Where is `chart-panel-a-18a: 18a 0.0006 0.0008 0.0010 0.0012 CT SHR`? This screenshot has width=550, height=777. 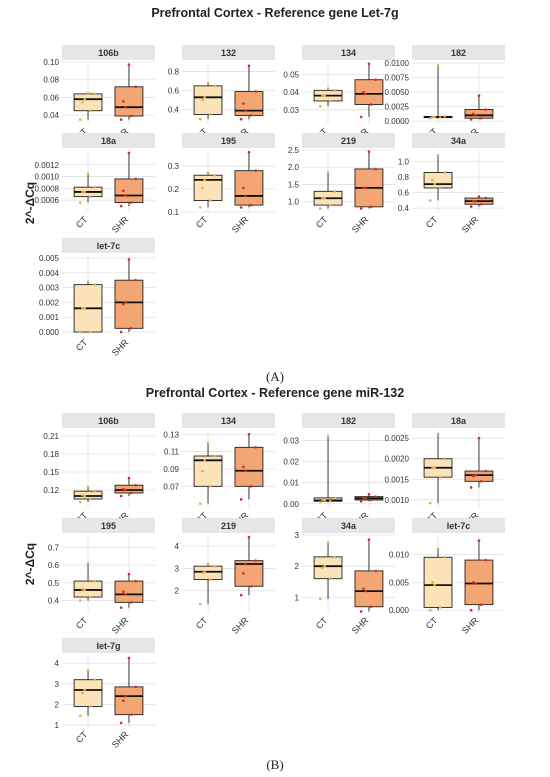
chart-panel-a-18a: 18a 0.0006 0.0008 0.0010 0.0012 CT SHR is located at coordinates (95, 184).